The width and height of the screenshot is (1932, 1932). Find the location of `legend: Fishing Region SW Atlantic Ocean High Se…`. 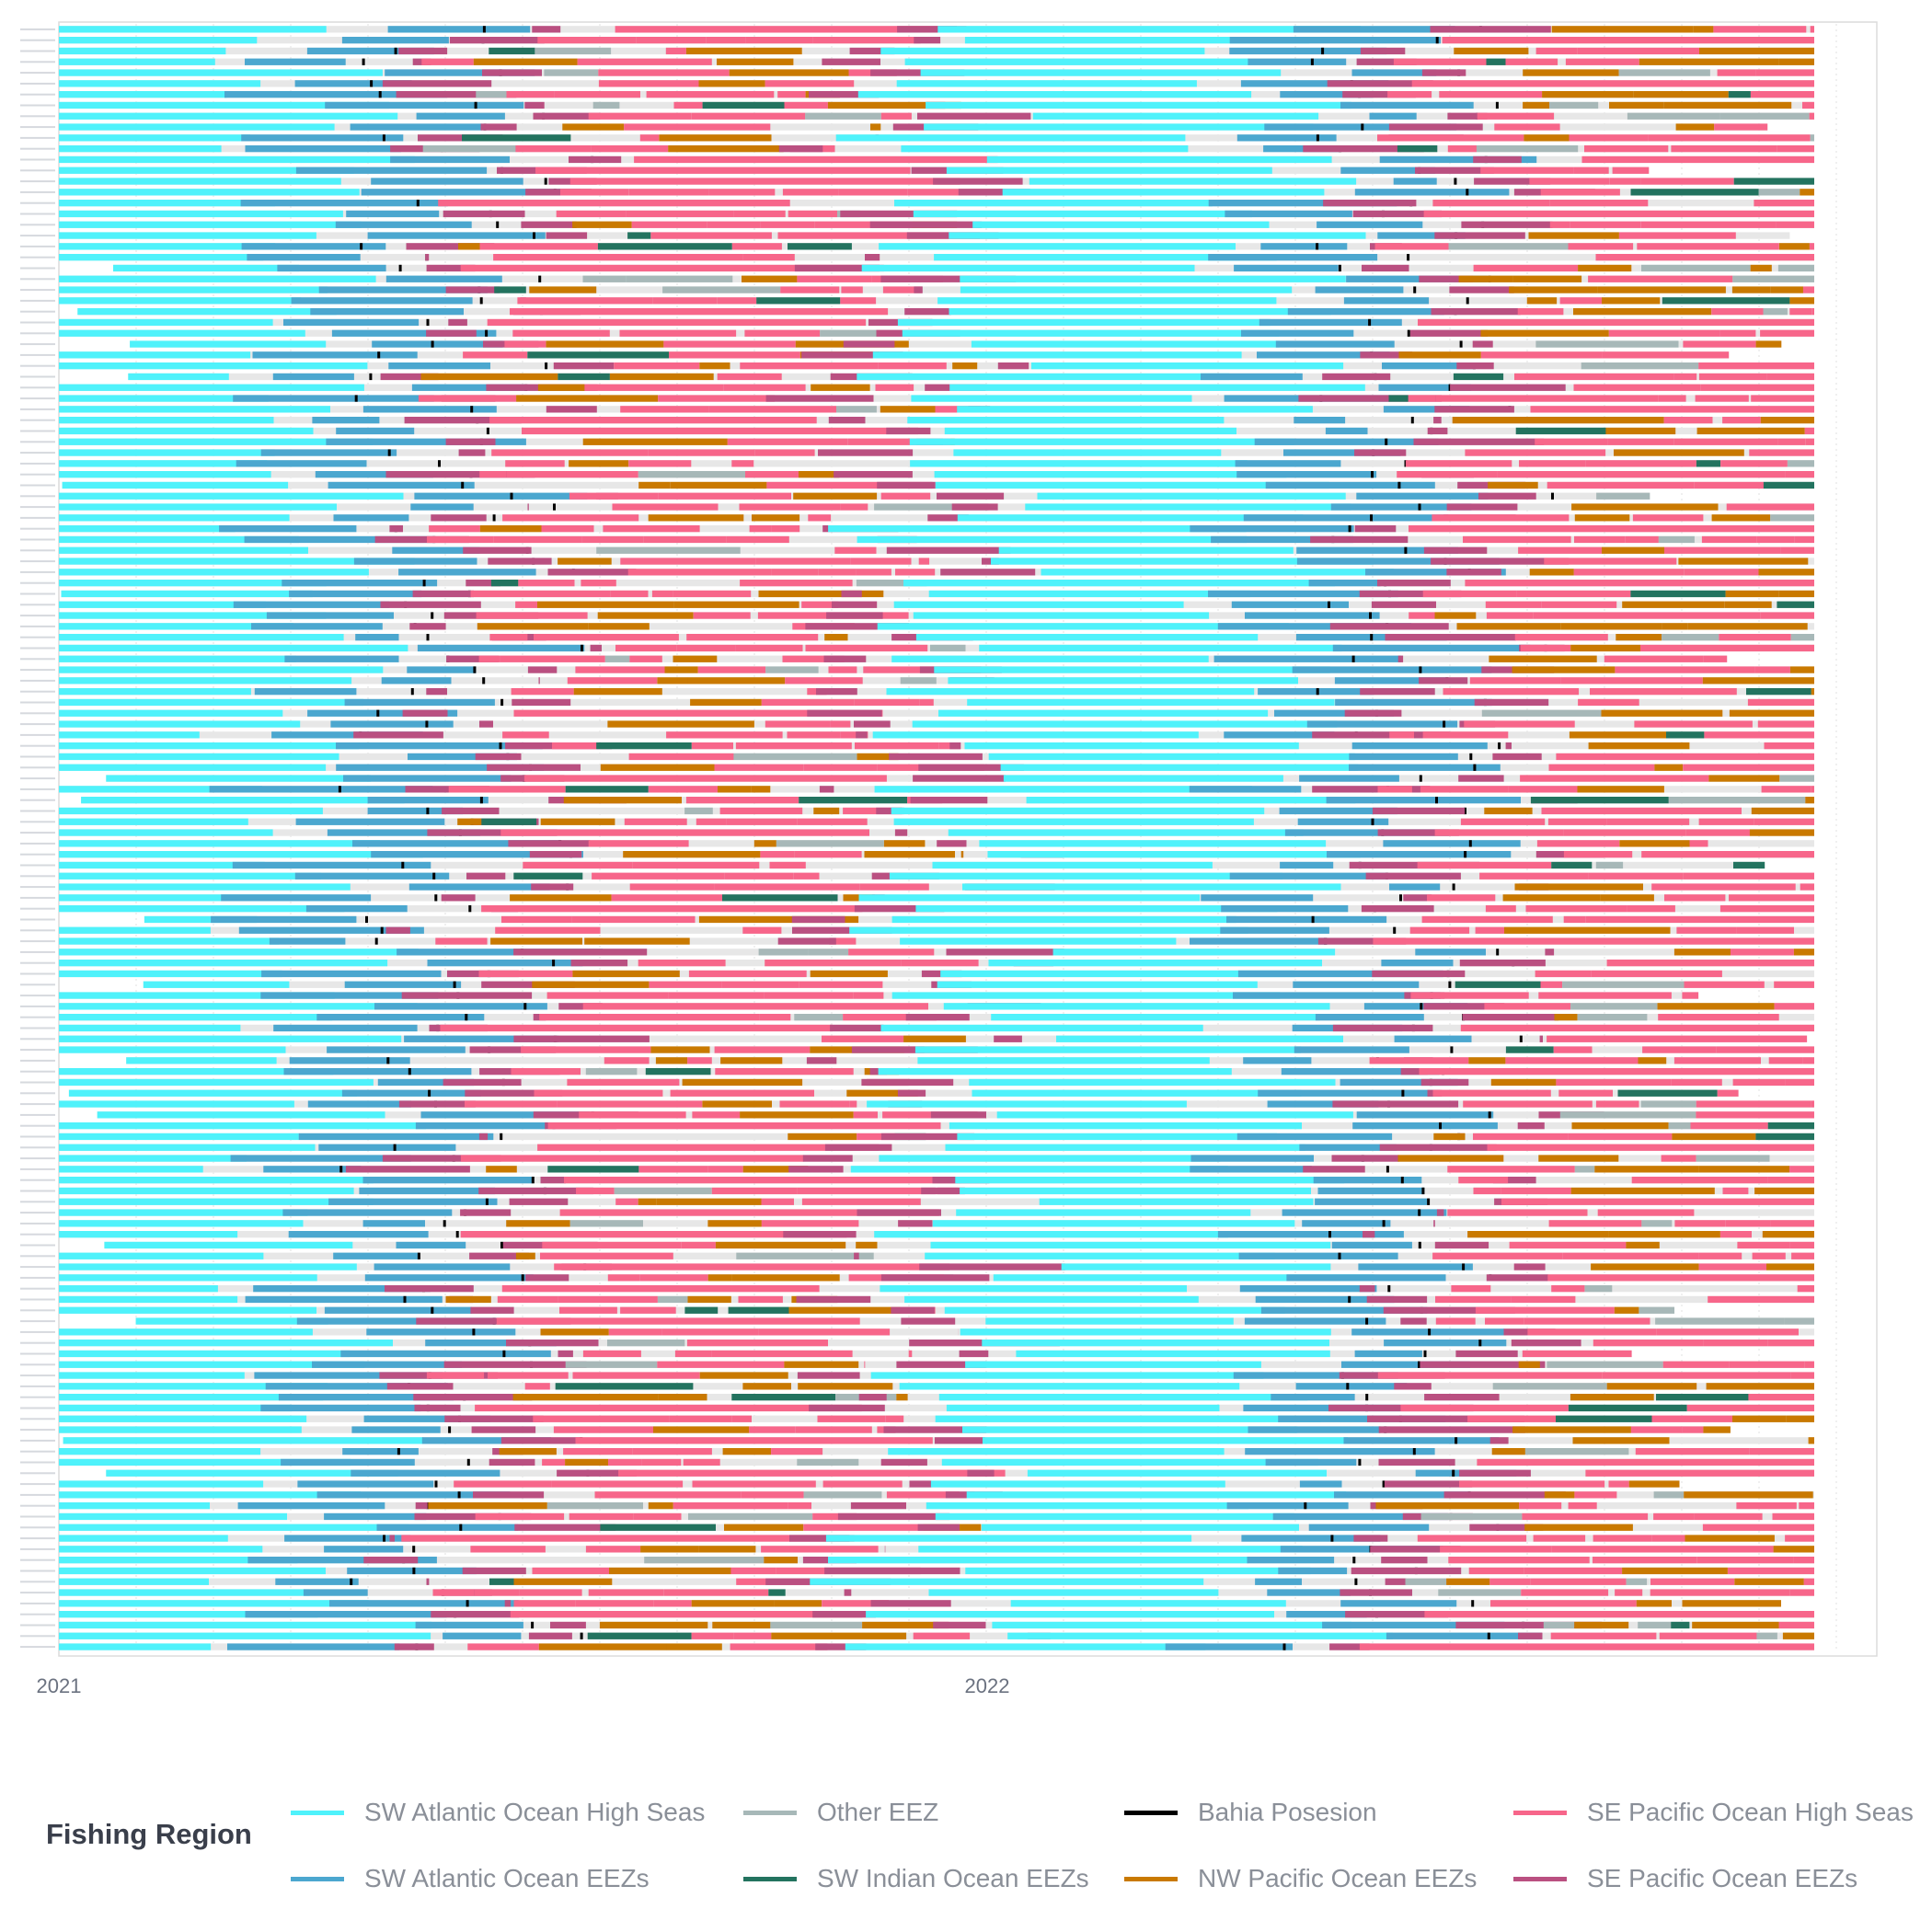

legend: Fishing Region SW Atlantic Ocean High Se… is located at coordinates (966, 1822).